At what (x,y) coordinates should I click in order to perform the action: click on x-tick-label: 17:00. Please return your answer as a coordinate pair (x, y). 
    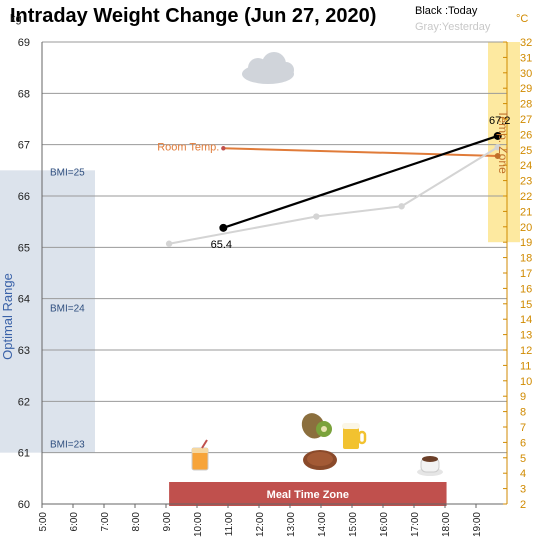
    Looking at the image, I should click on (415, 524).